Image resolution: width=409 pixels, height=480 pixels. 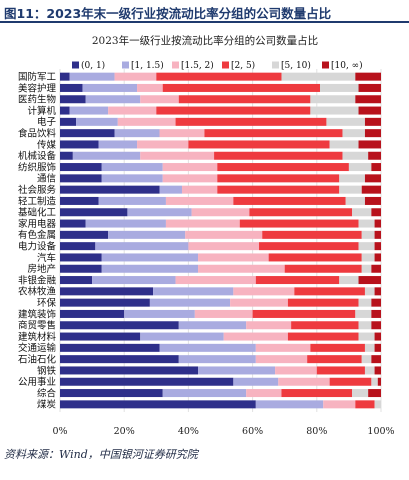 What do you see at coordinates (37, 201) in the screenshot?
I see `category-label: 轻工制造` at bounding box center [37, 201].